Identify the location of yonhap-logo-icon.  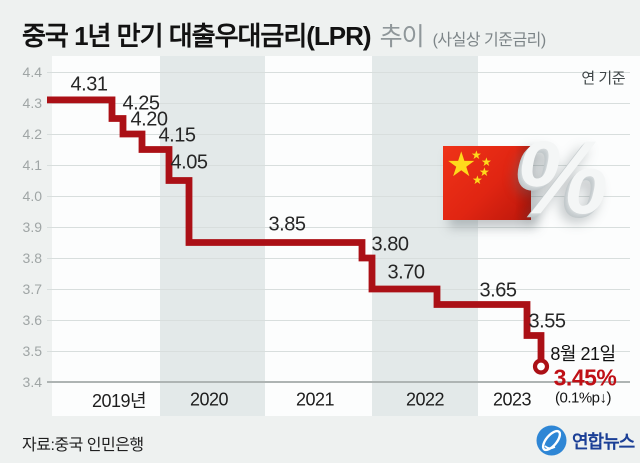
(551, 440).